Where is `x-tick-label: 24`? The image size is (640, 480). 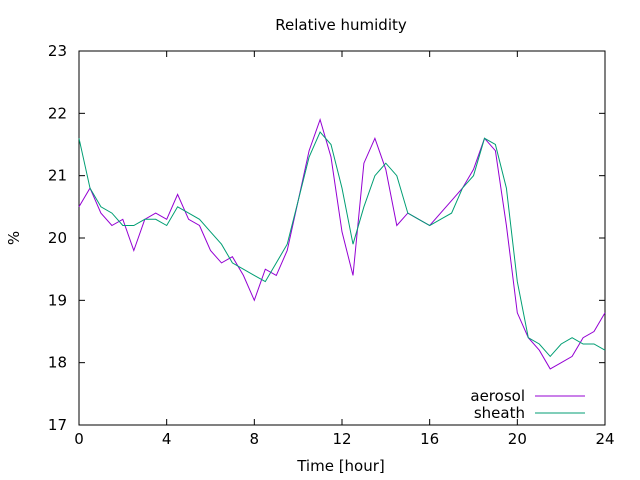
x-tick-label: 24 is located at coordinates (604, 439).